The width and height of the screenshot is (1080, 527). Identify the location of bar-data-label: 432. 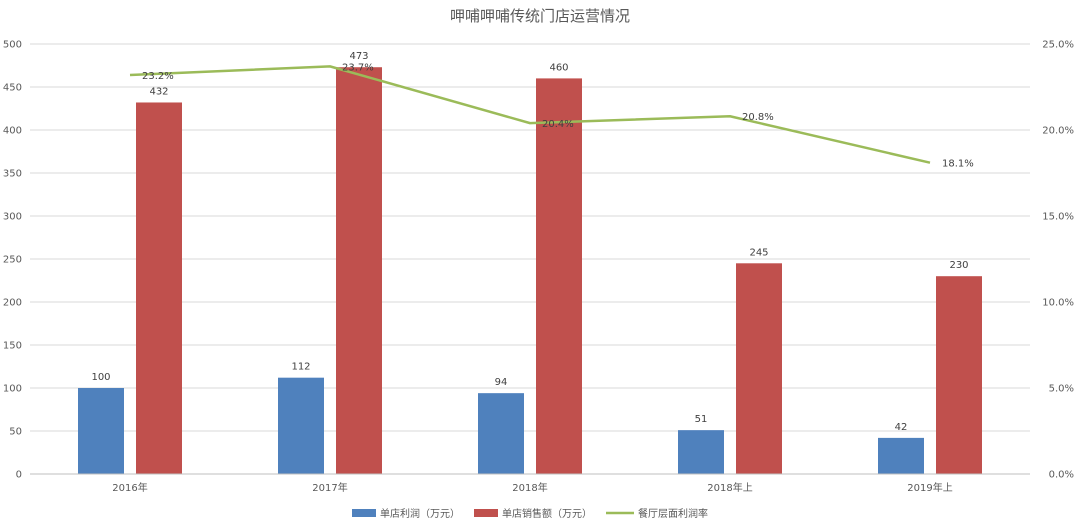
(158, 91).